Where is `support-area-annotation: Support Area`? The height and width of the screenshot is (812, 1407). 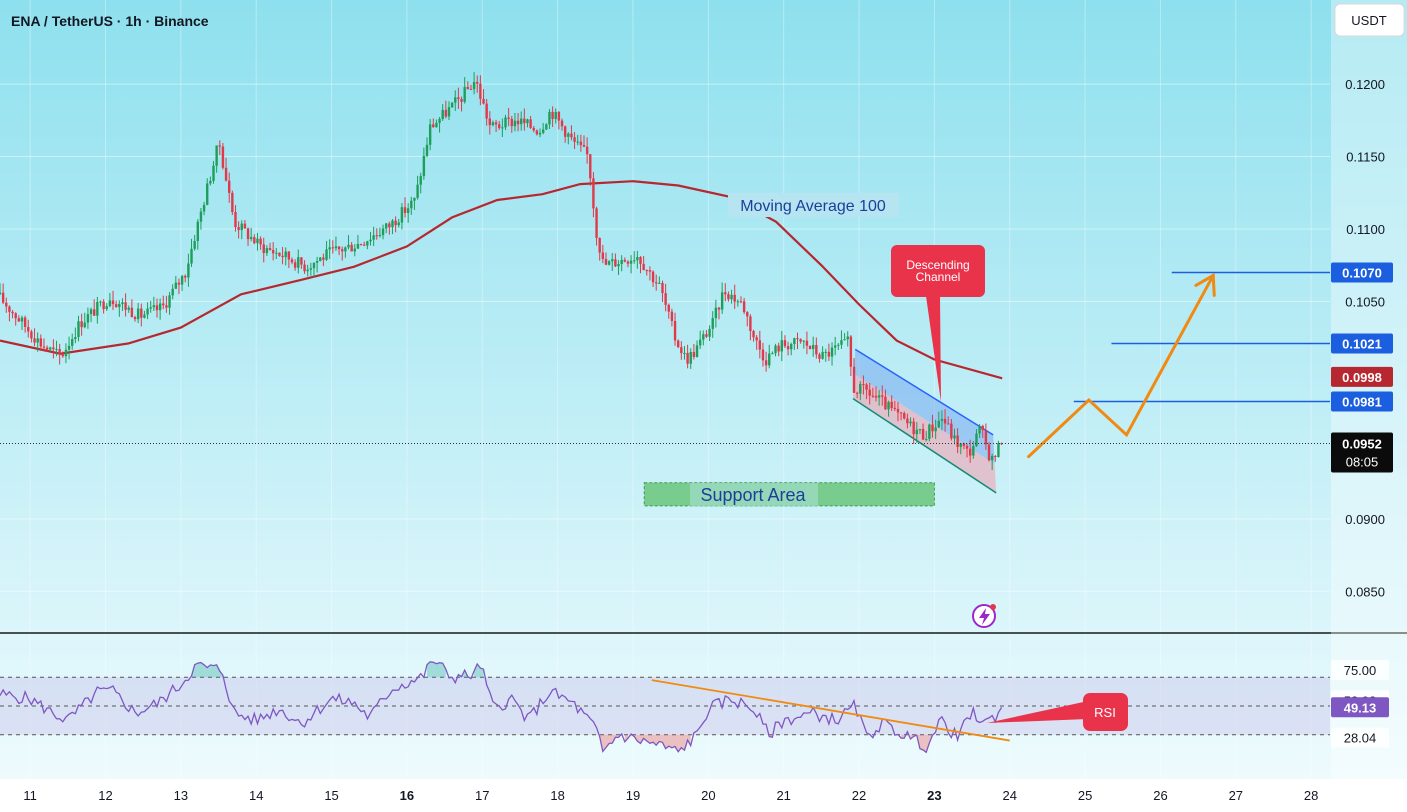
support-area-annotation: Support Area is located at coordinates (754, 495).